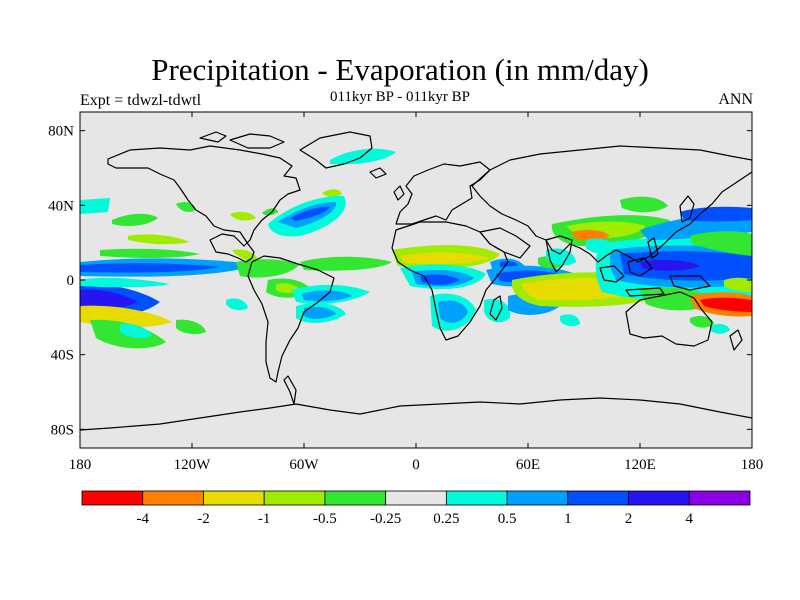 The height and width of the screenshot is (600, 800). I want to click on colorbar-label: 1, so click(568, 519).